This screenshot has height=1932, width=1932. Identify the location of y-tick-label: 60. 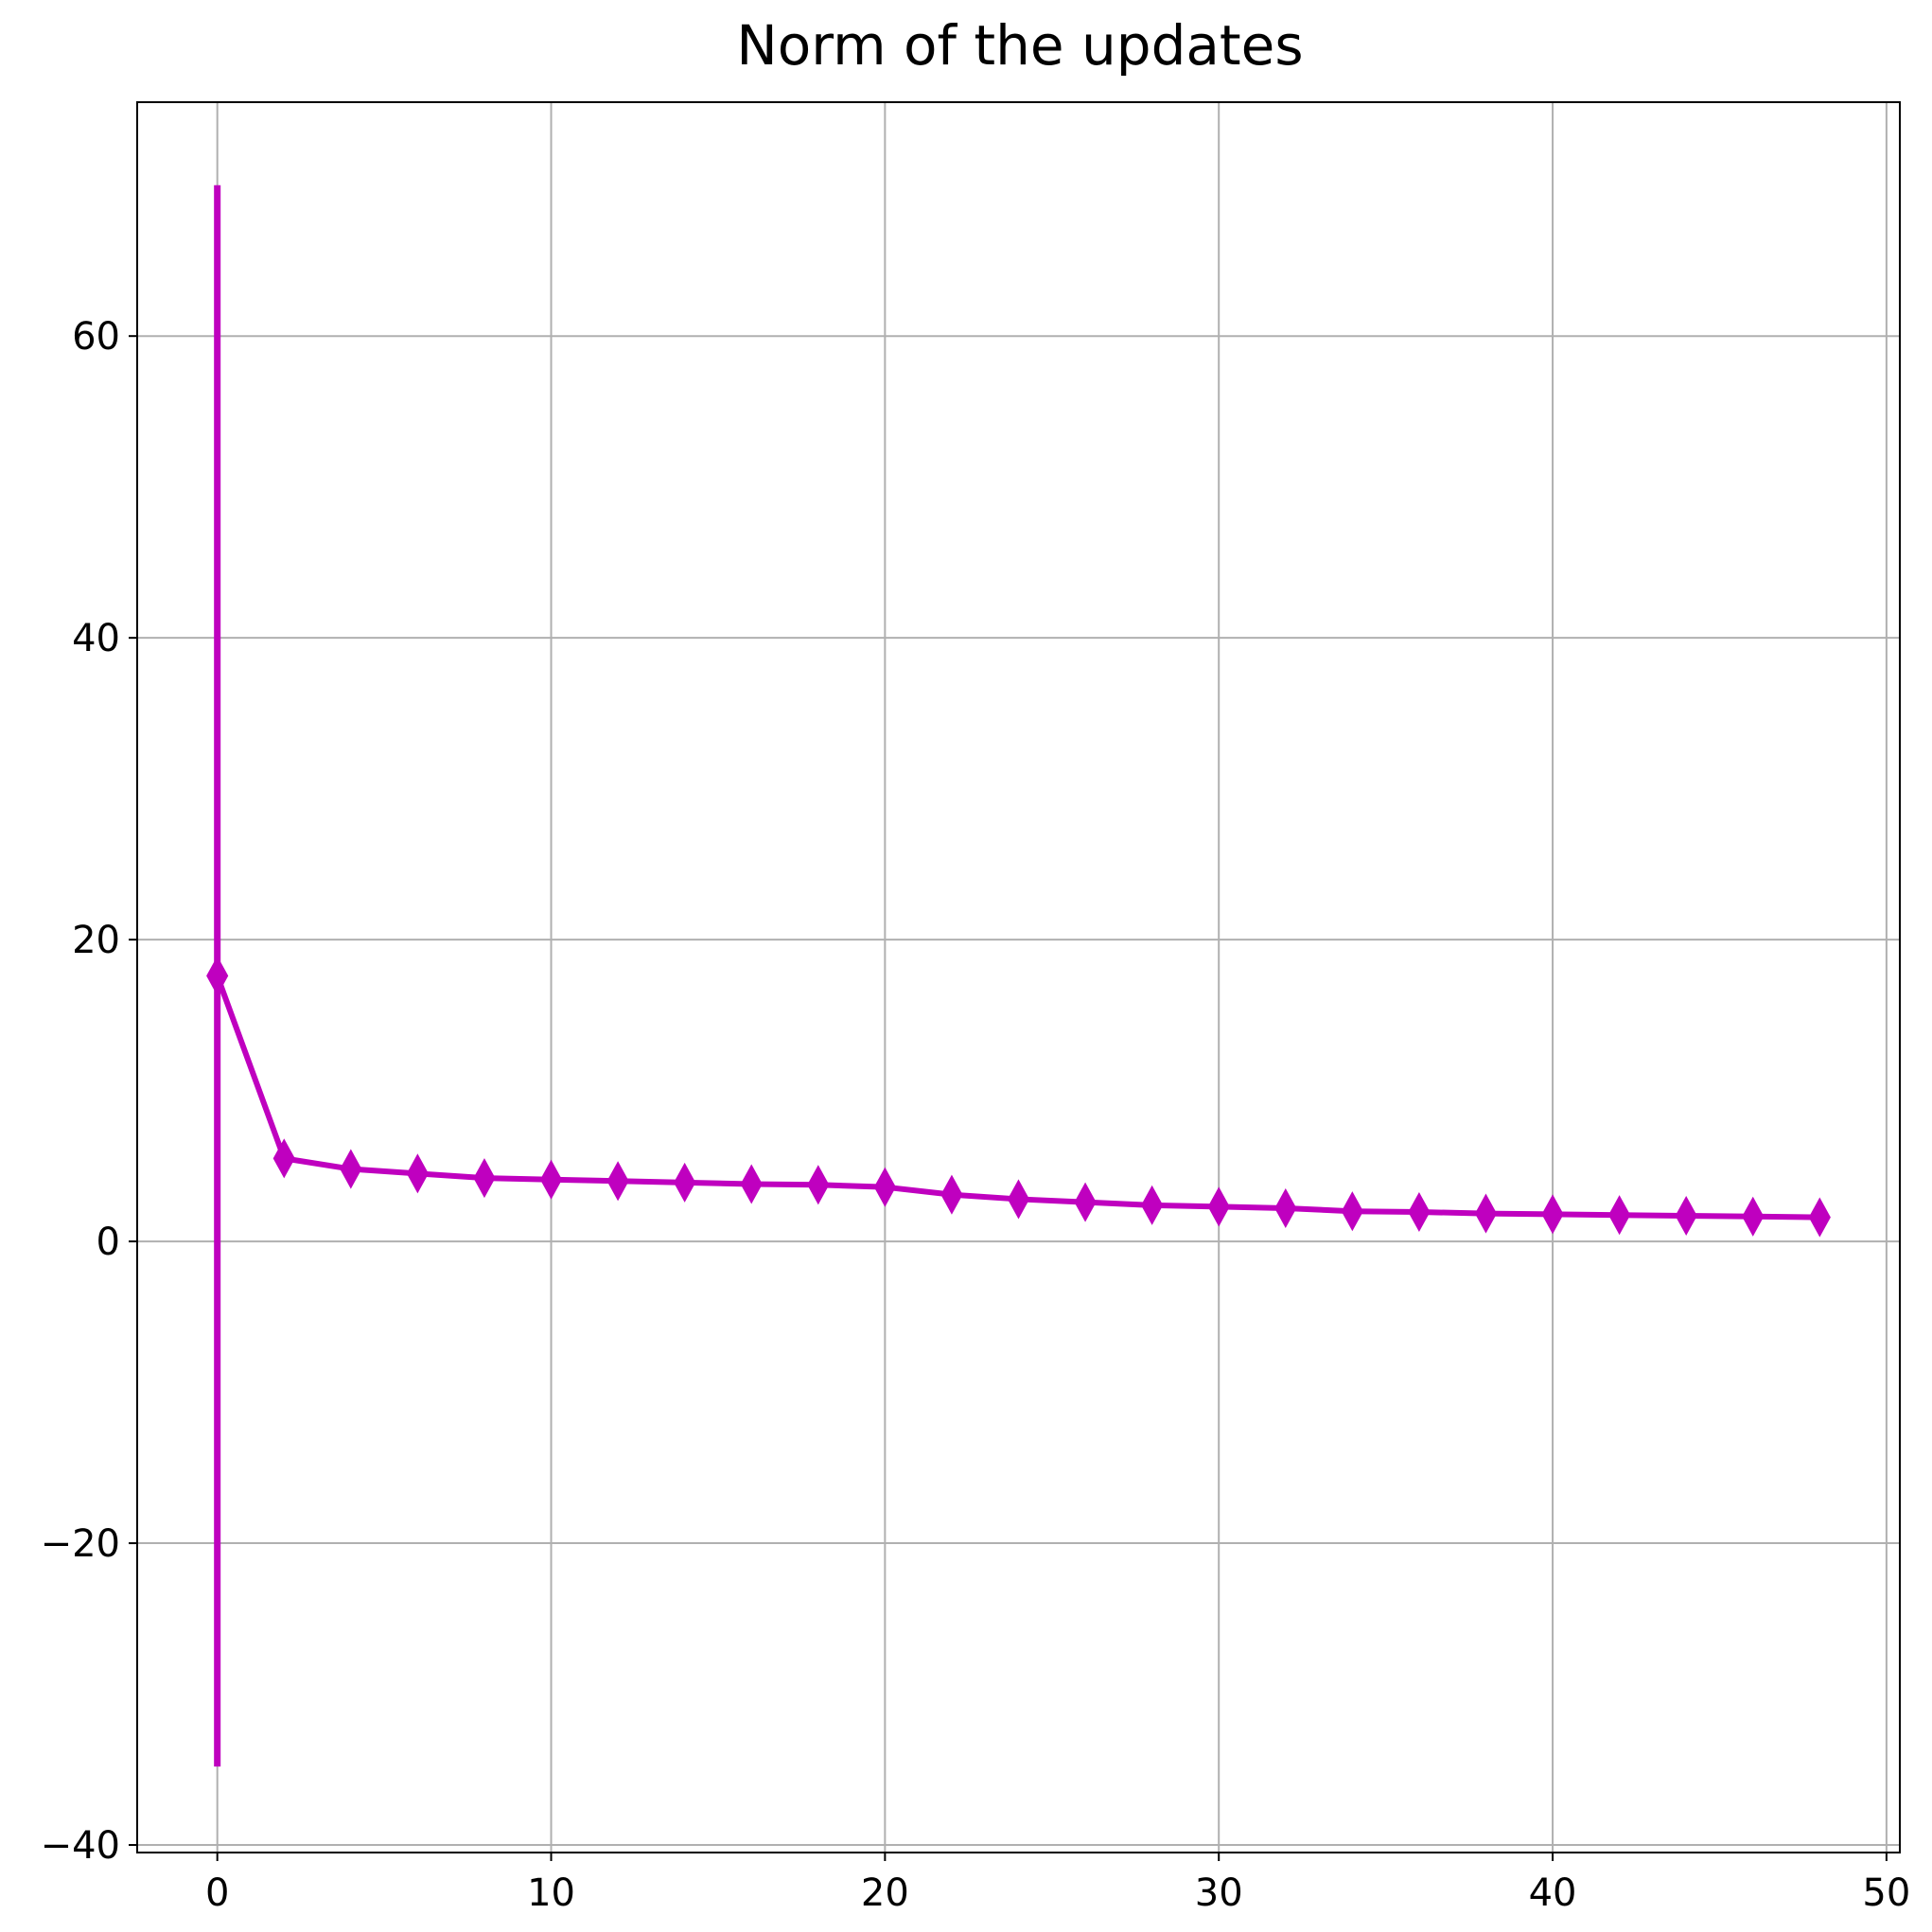
(96, 337).